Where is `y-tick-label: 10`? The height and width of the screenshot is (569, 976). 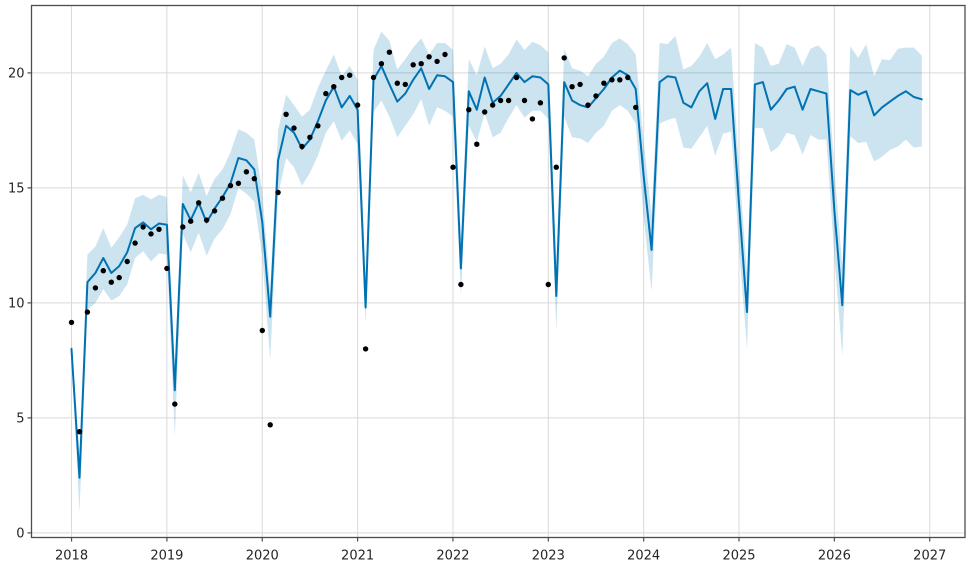
y-tick-label: 10 is located at coordinates (16, 303).